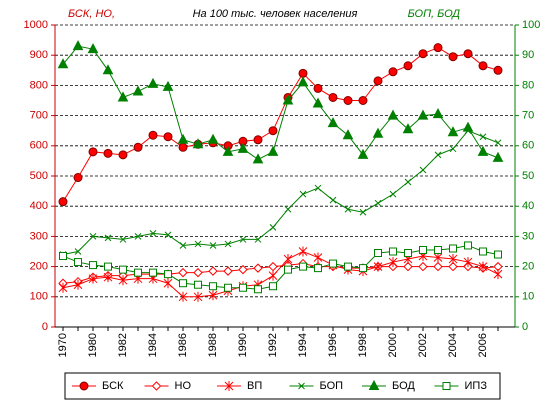  What do you see at coordinates (434, 14) in the screenshot?
I see `y2-axis-label: БОП, БОД` at bounding box center [434, 14].